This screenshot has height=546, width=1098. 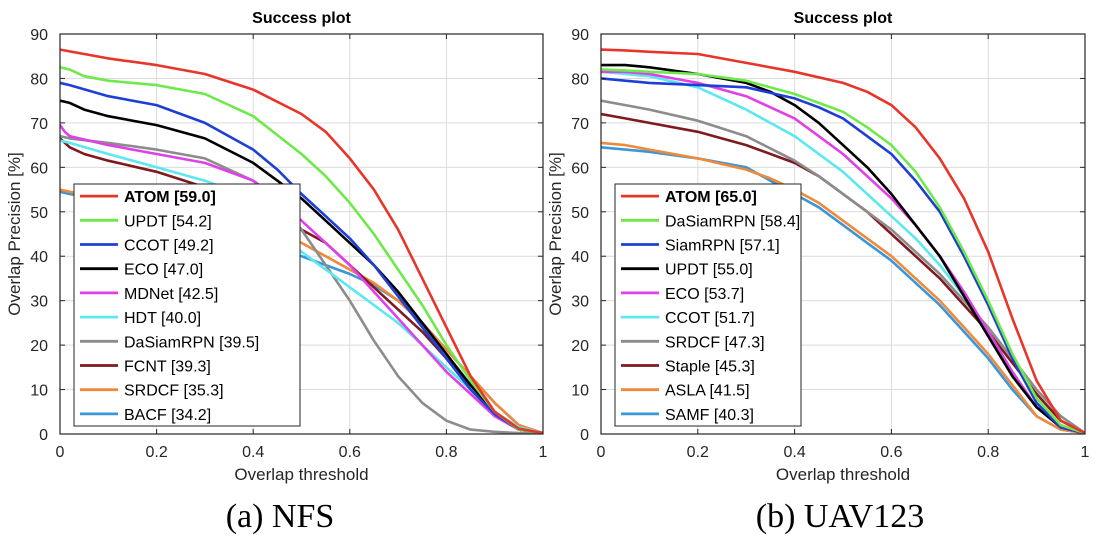 I want to click on legend-series-score: [45.3], so click(x=732, y=367).